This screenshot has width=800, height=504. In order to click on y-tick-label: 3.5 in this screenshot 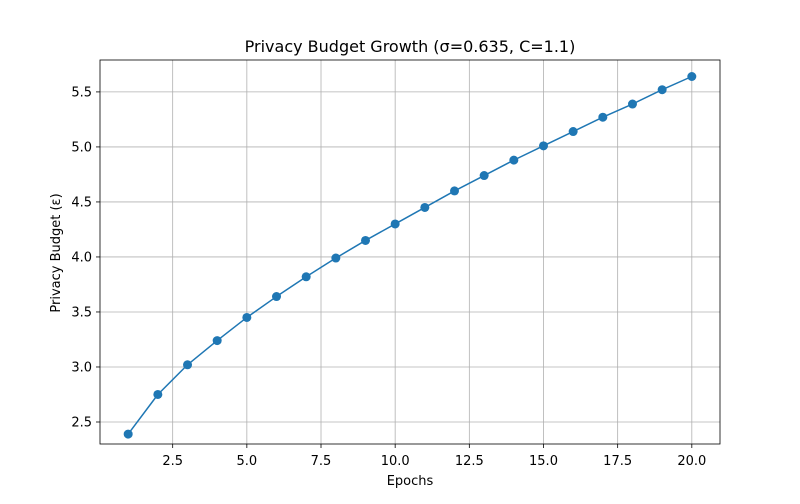, I will do `click(81, 312)`.